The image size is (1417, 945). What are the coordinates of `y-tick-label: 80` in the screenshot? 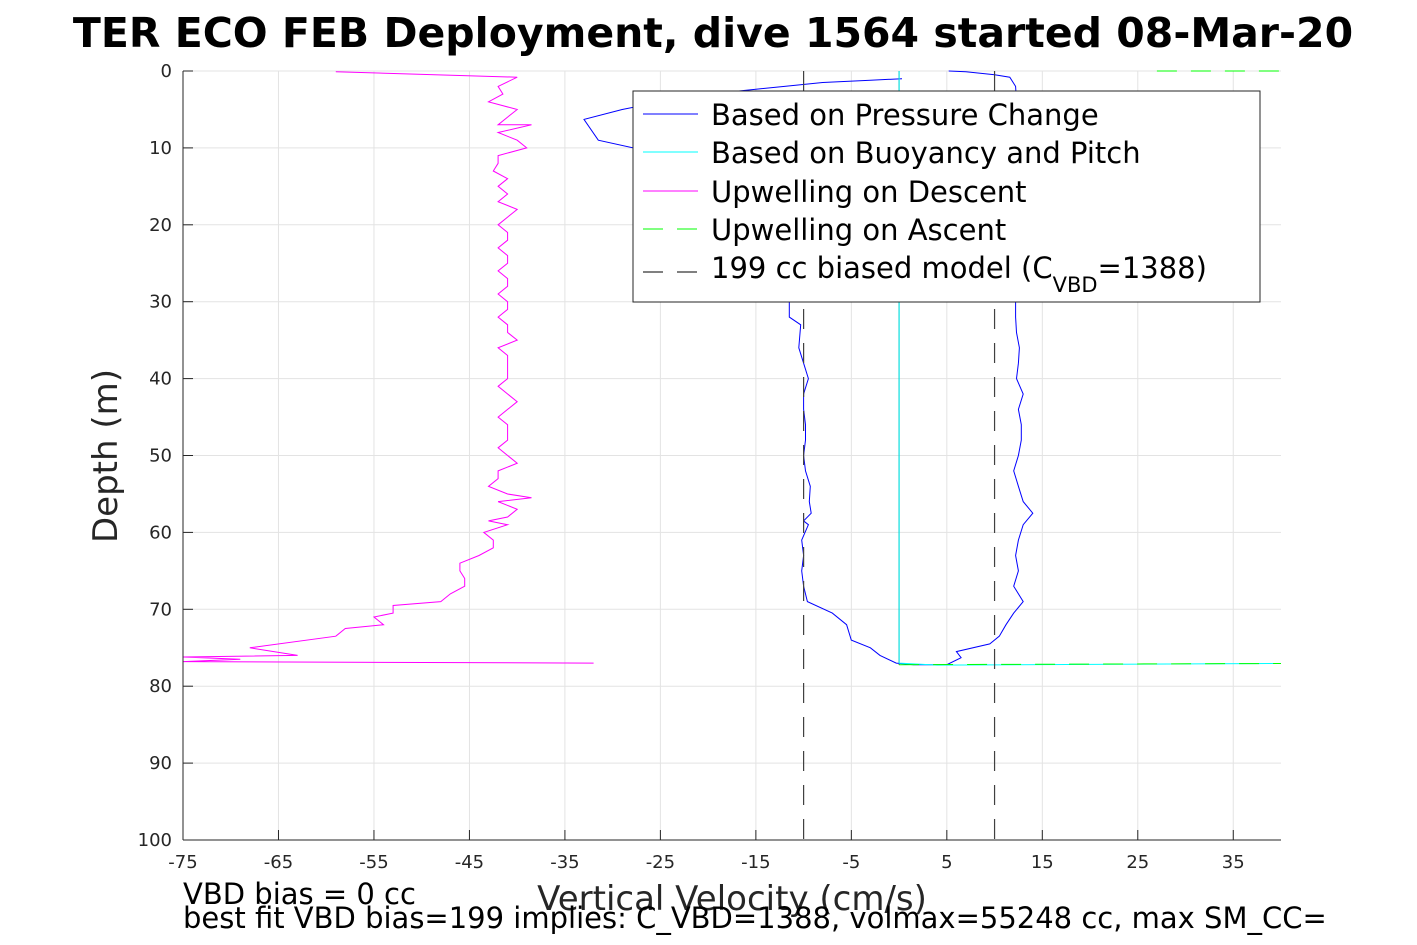 It's located at (160, 686).